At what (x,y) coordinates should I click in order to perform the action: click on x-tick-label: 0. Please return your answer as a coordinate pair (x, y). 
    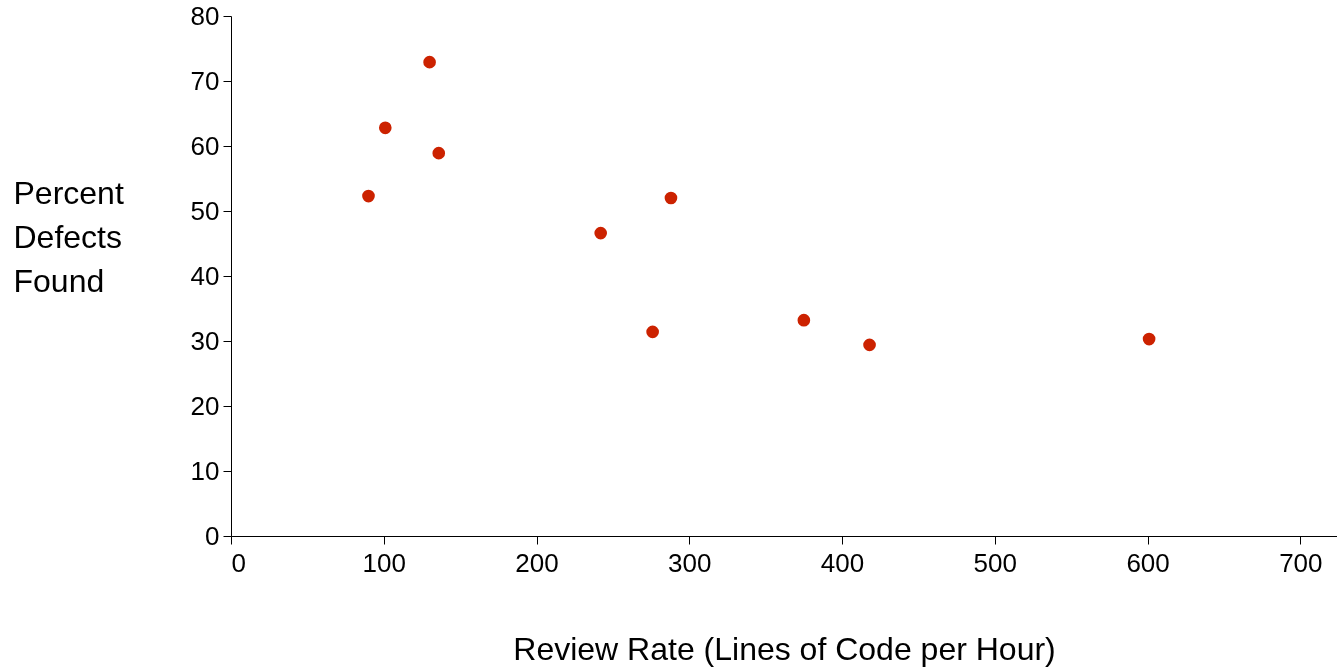
    Looking at the image, I should click on (238, 562).